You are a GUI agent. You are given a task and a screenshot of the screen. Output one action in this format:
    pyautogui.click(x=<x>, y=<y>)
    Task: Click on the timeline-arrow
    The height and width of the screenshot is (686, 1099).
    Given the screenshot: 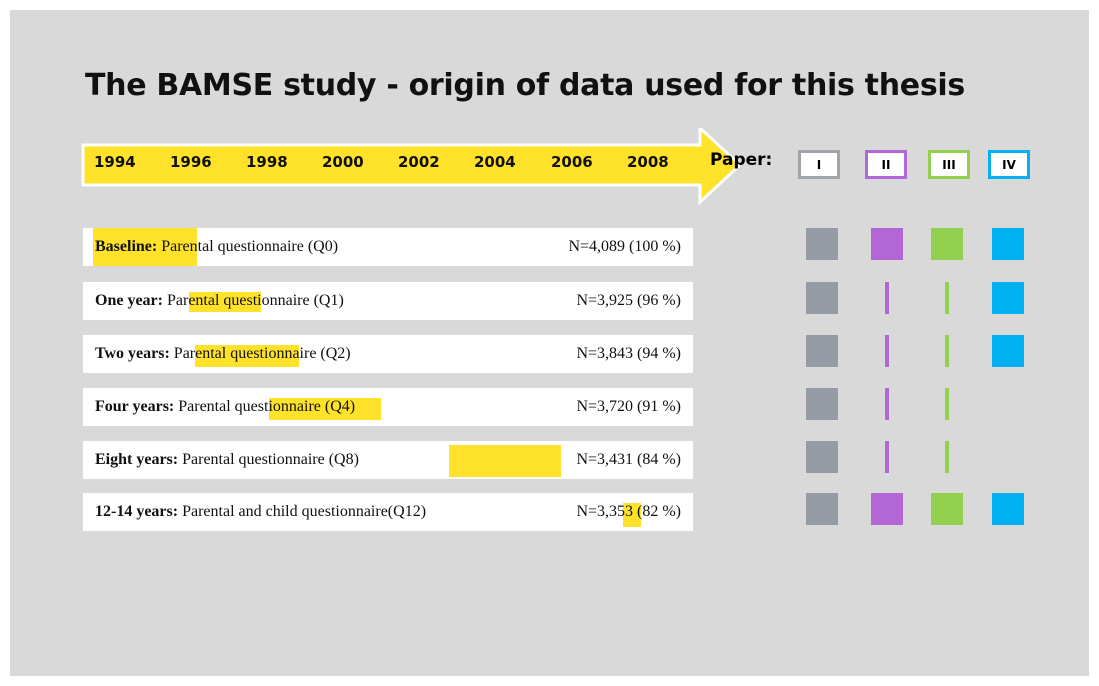 What is the action you would take?
    pyautogui.click(x=410, y=167)
    